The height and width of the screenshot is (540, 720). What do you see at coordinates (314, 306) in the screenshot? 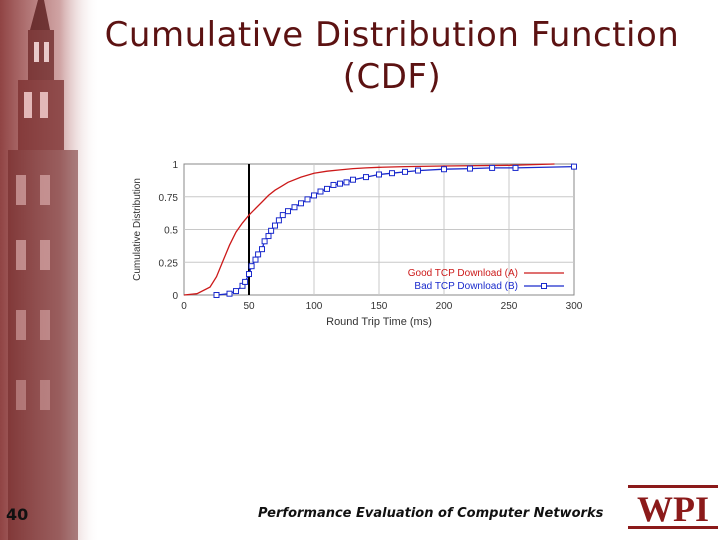
I see `x-tick-label: 100` at bounding box center [314, 306].